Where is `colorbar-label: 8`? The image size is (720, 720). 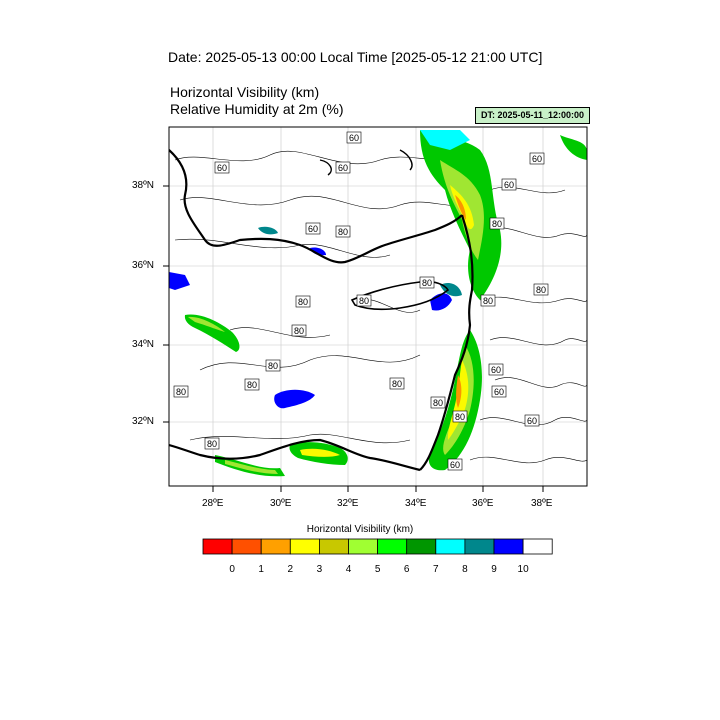 colorbar-label: 8 is located at coordinates (465, 569).